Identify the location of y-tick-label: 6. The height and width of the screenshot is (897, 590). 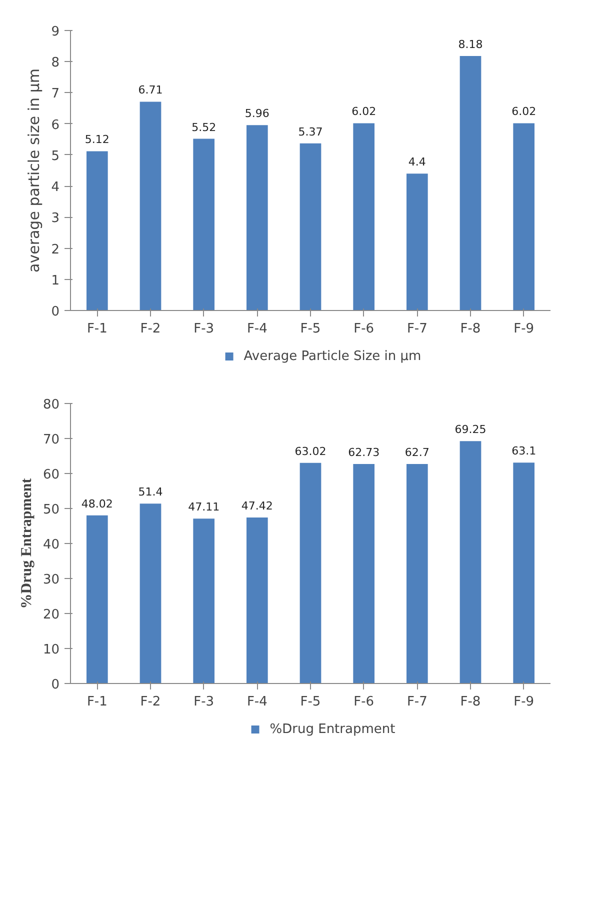
(55, 125).